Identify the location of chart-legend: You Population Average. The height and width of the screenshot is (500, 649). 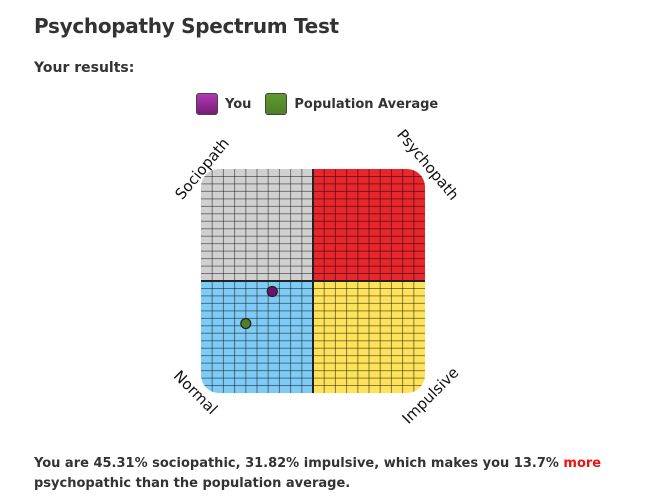
(324, 104).